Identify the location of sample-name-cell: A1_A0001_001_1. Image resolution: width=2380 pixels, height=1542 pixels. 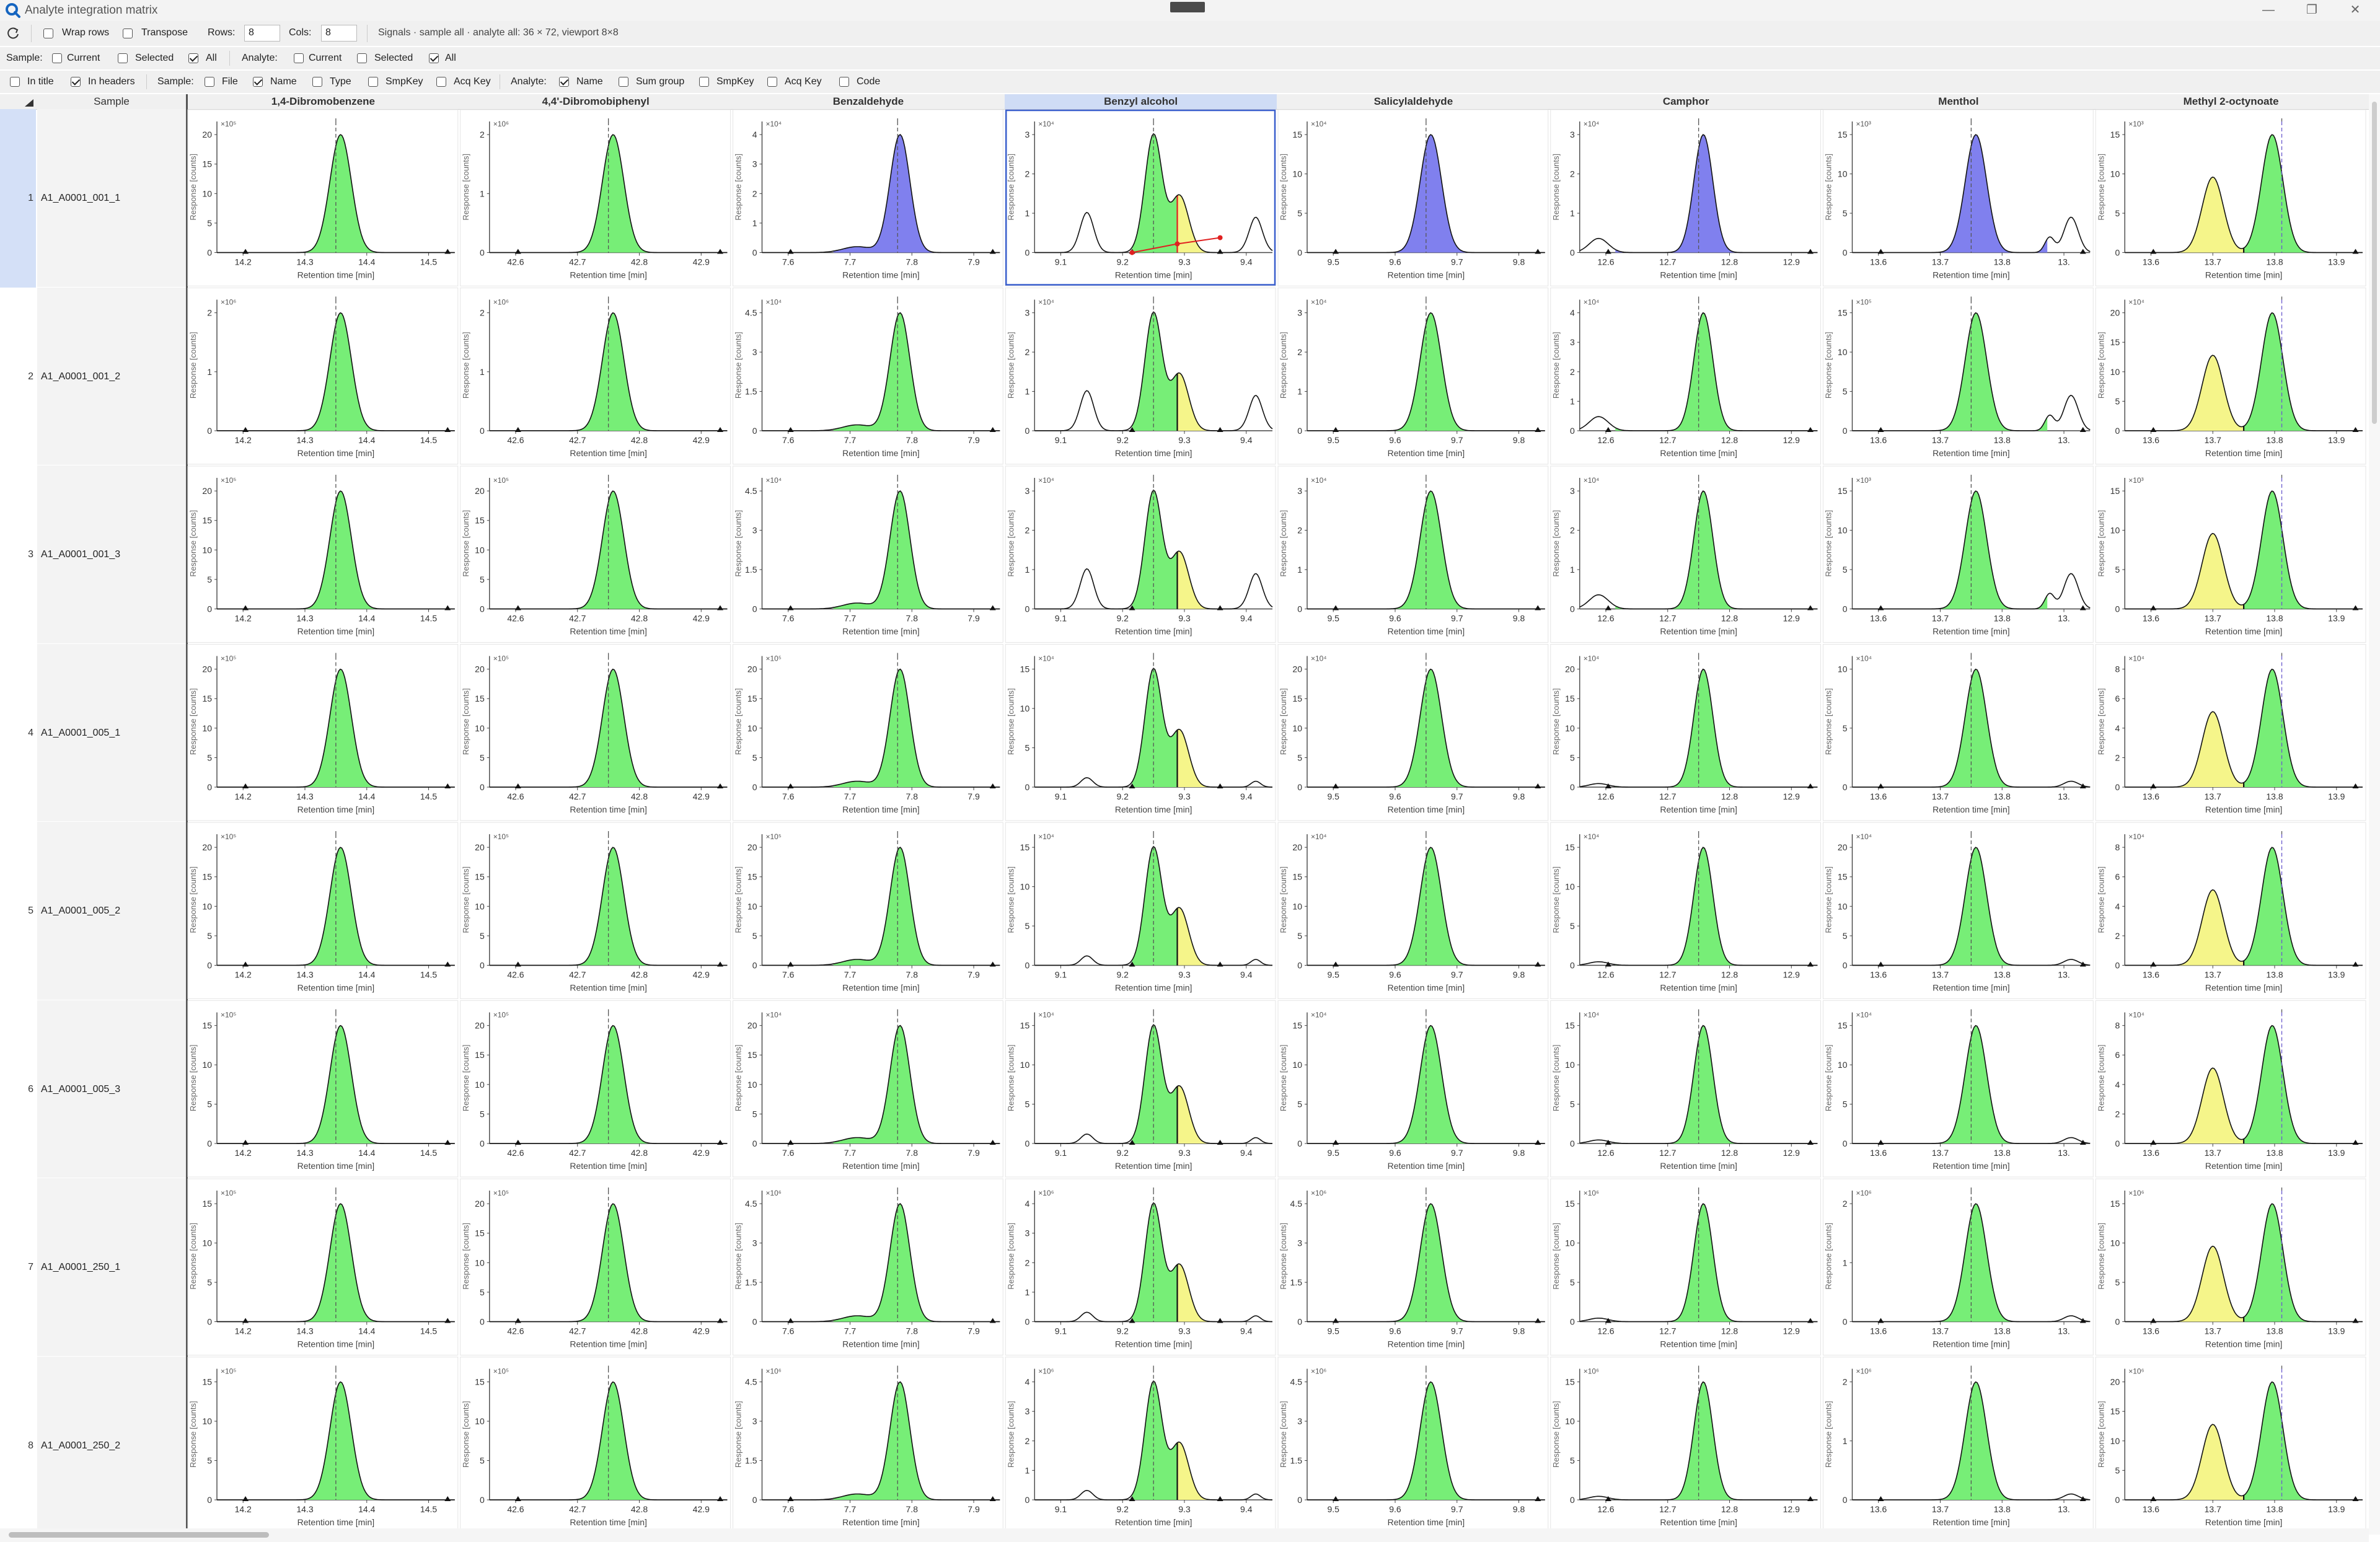
(111, 198).